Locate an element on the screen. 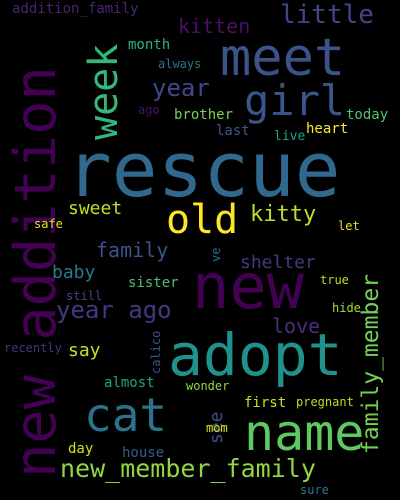 This screenshot has width=400, height=500. word-true: true is located at coordinates (334, 280).